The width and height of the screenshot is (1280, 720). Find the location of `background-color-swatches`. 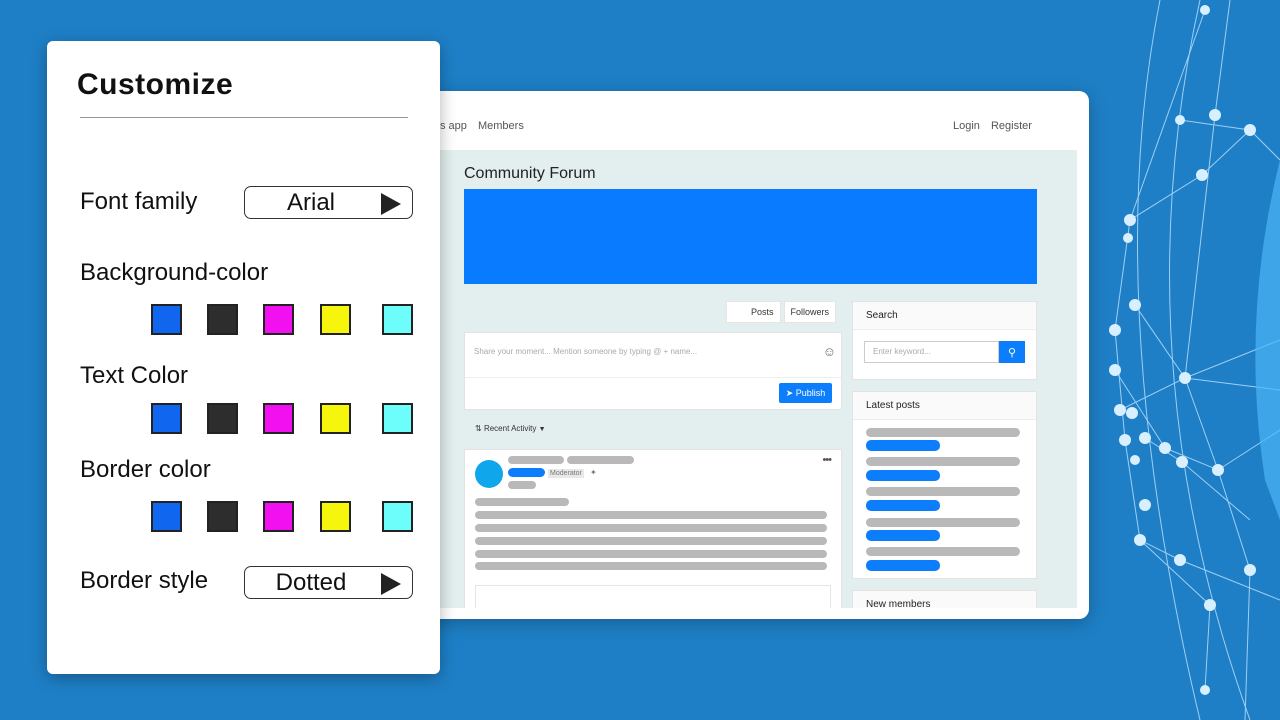

background-color-swatches is located at coordinates (282, 319).